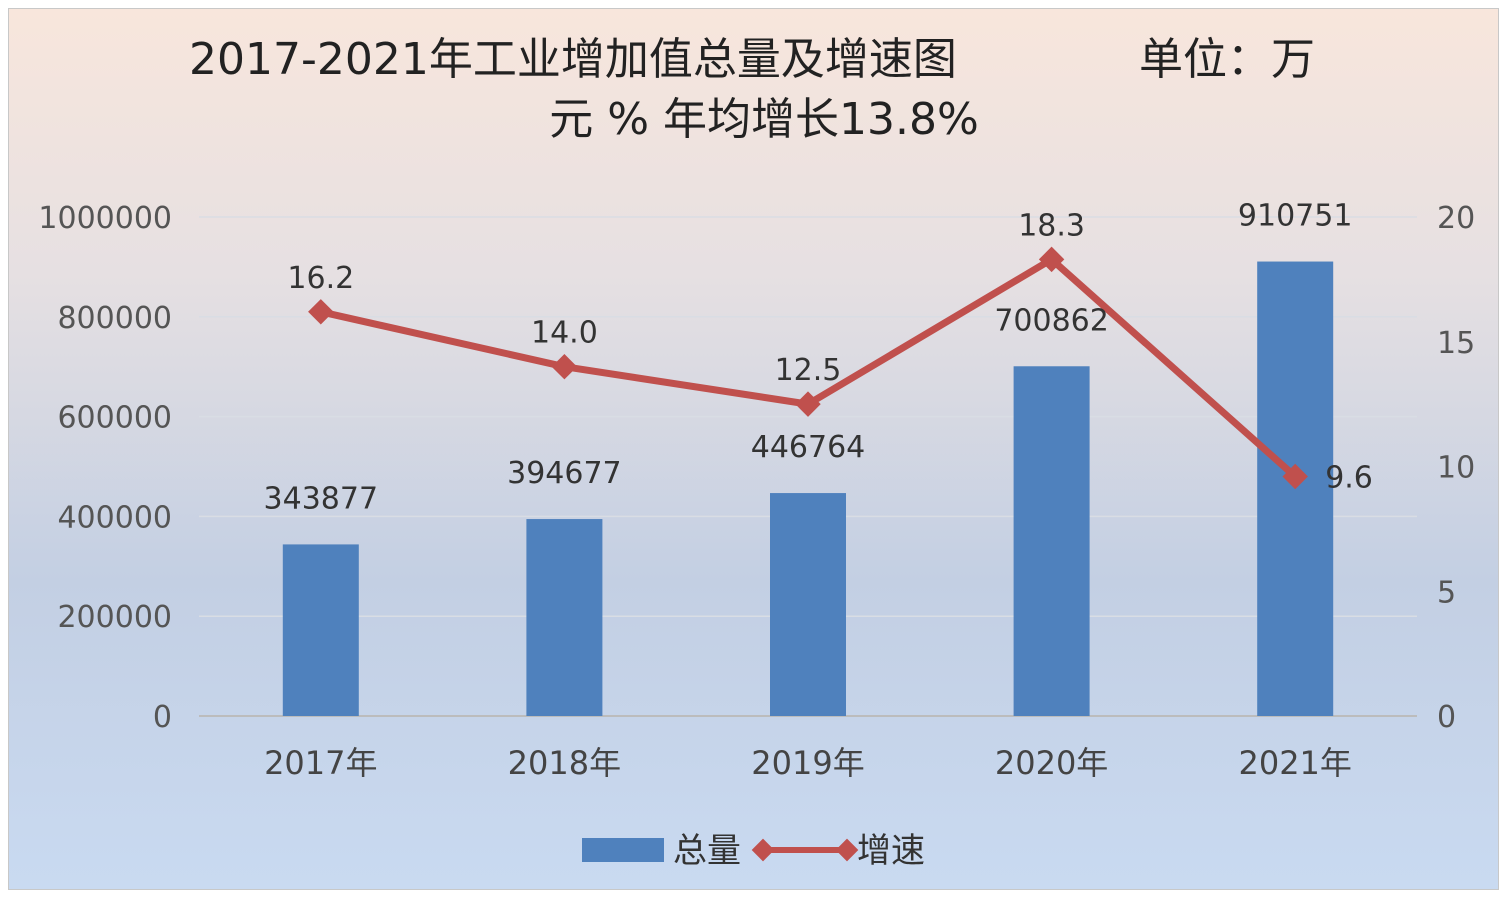  I want to click on line-data-label: 16.2, so click(320, 278).